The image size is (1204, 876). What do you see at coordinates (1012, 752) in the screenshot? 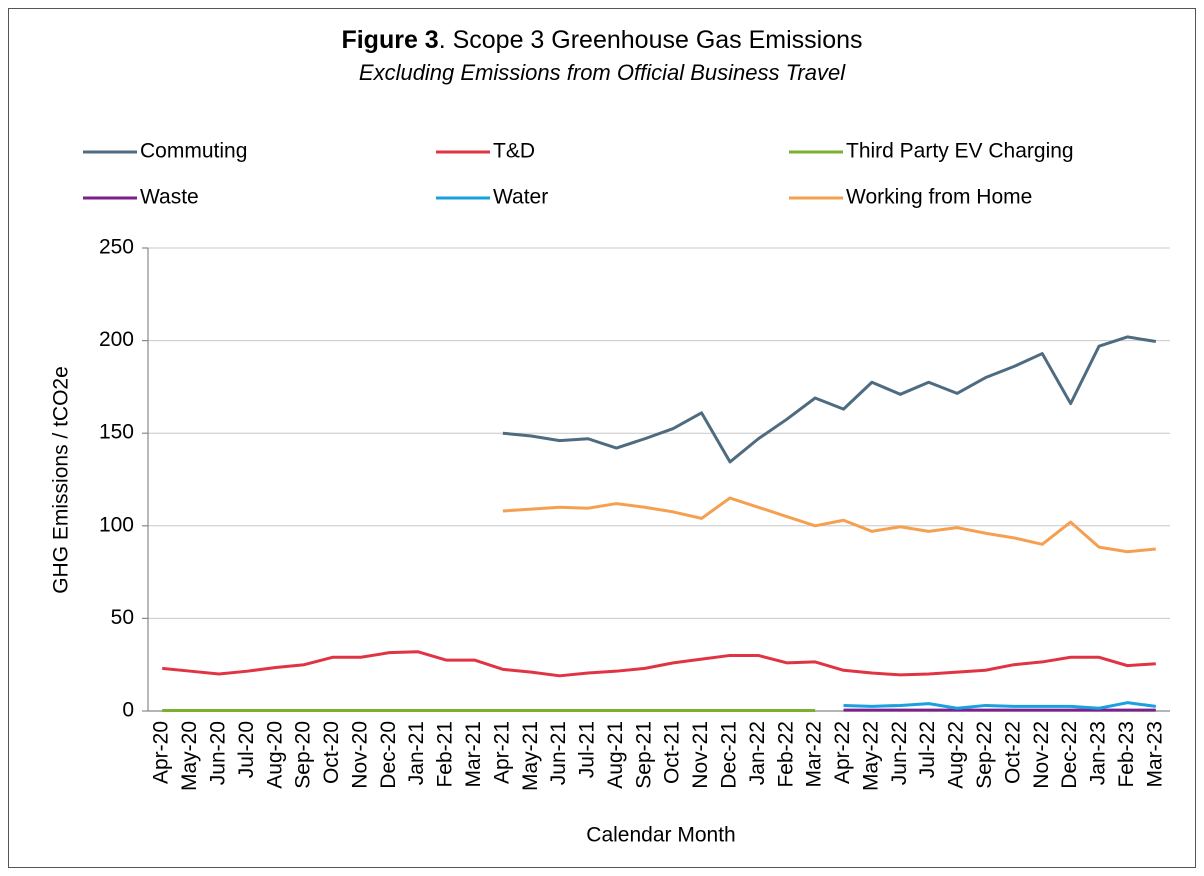
I see `x-tick-label: Oct-22` at bounding box center [1012, 752].